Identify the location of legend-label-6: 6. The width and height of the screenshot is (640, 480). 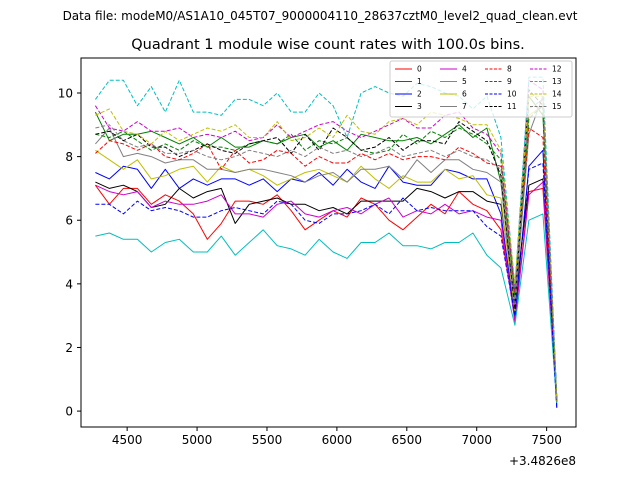
(464, 94).